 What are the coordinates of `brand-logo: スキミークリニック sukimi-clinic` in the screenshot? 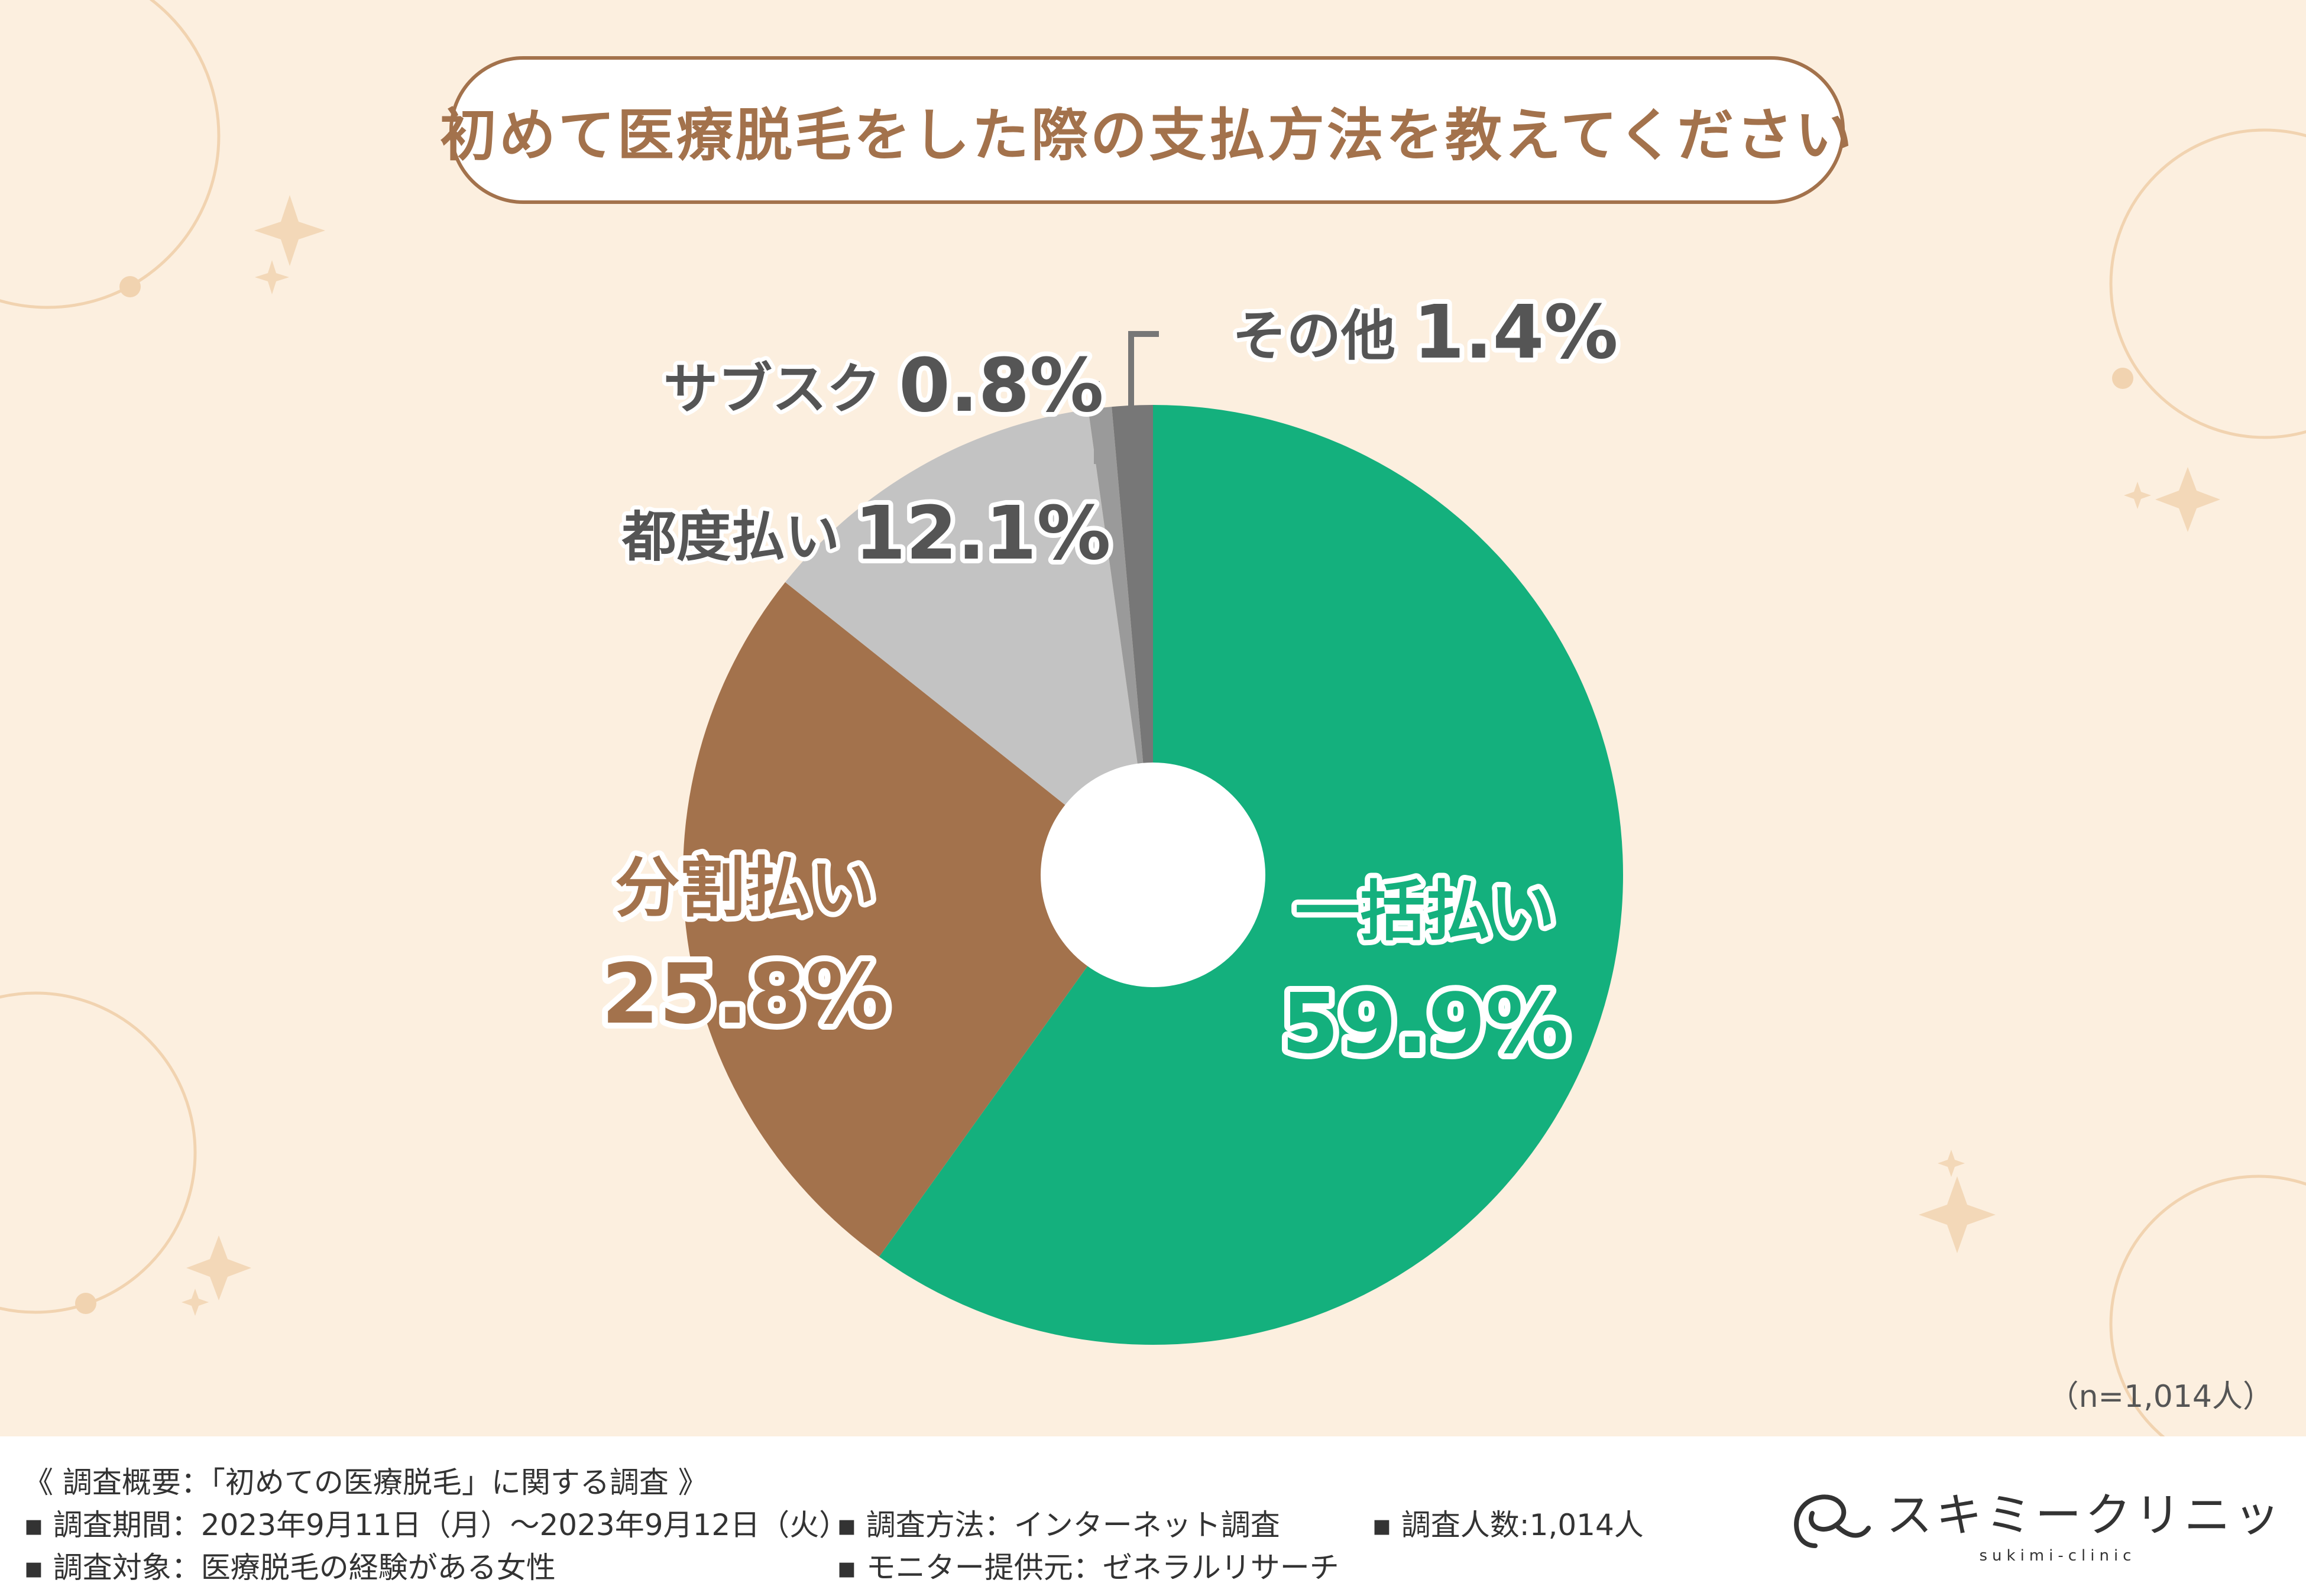 It's located at (2041, 1527).